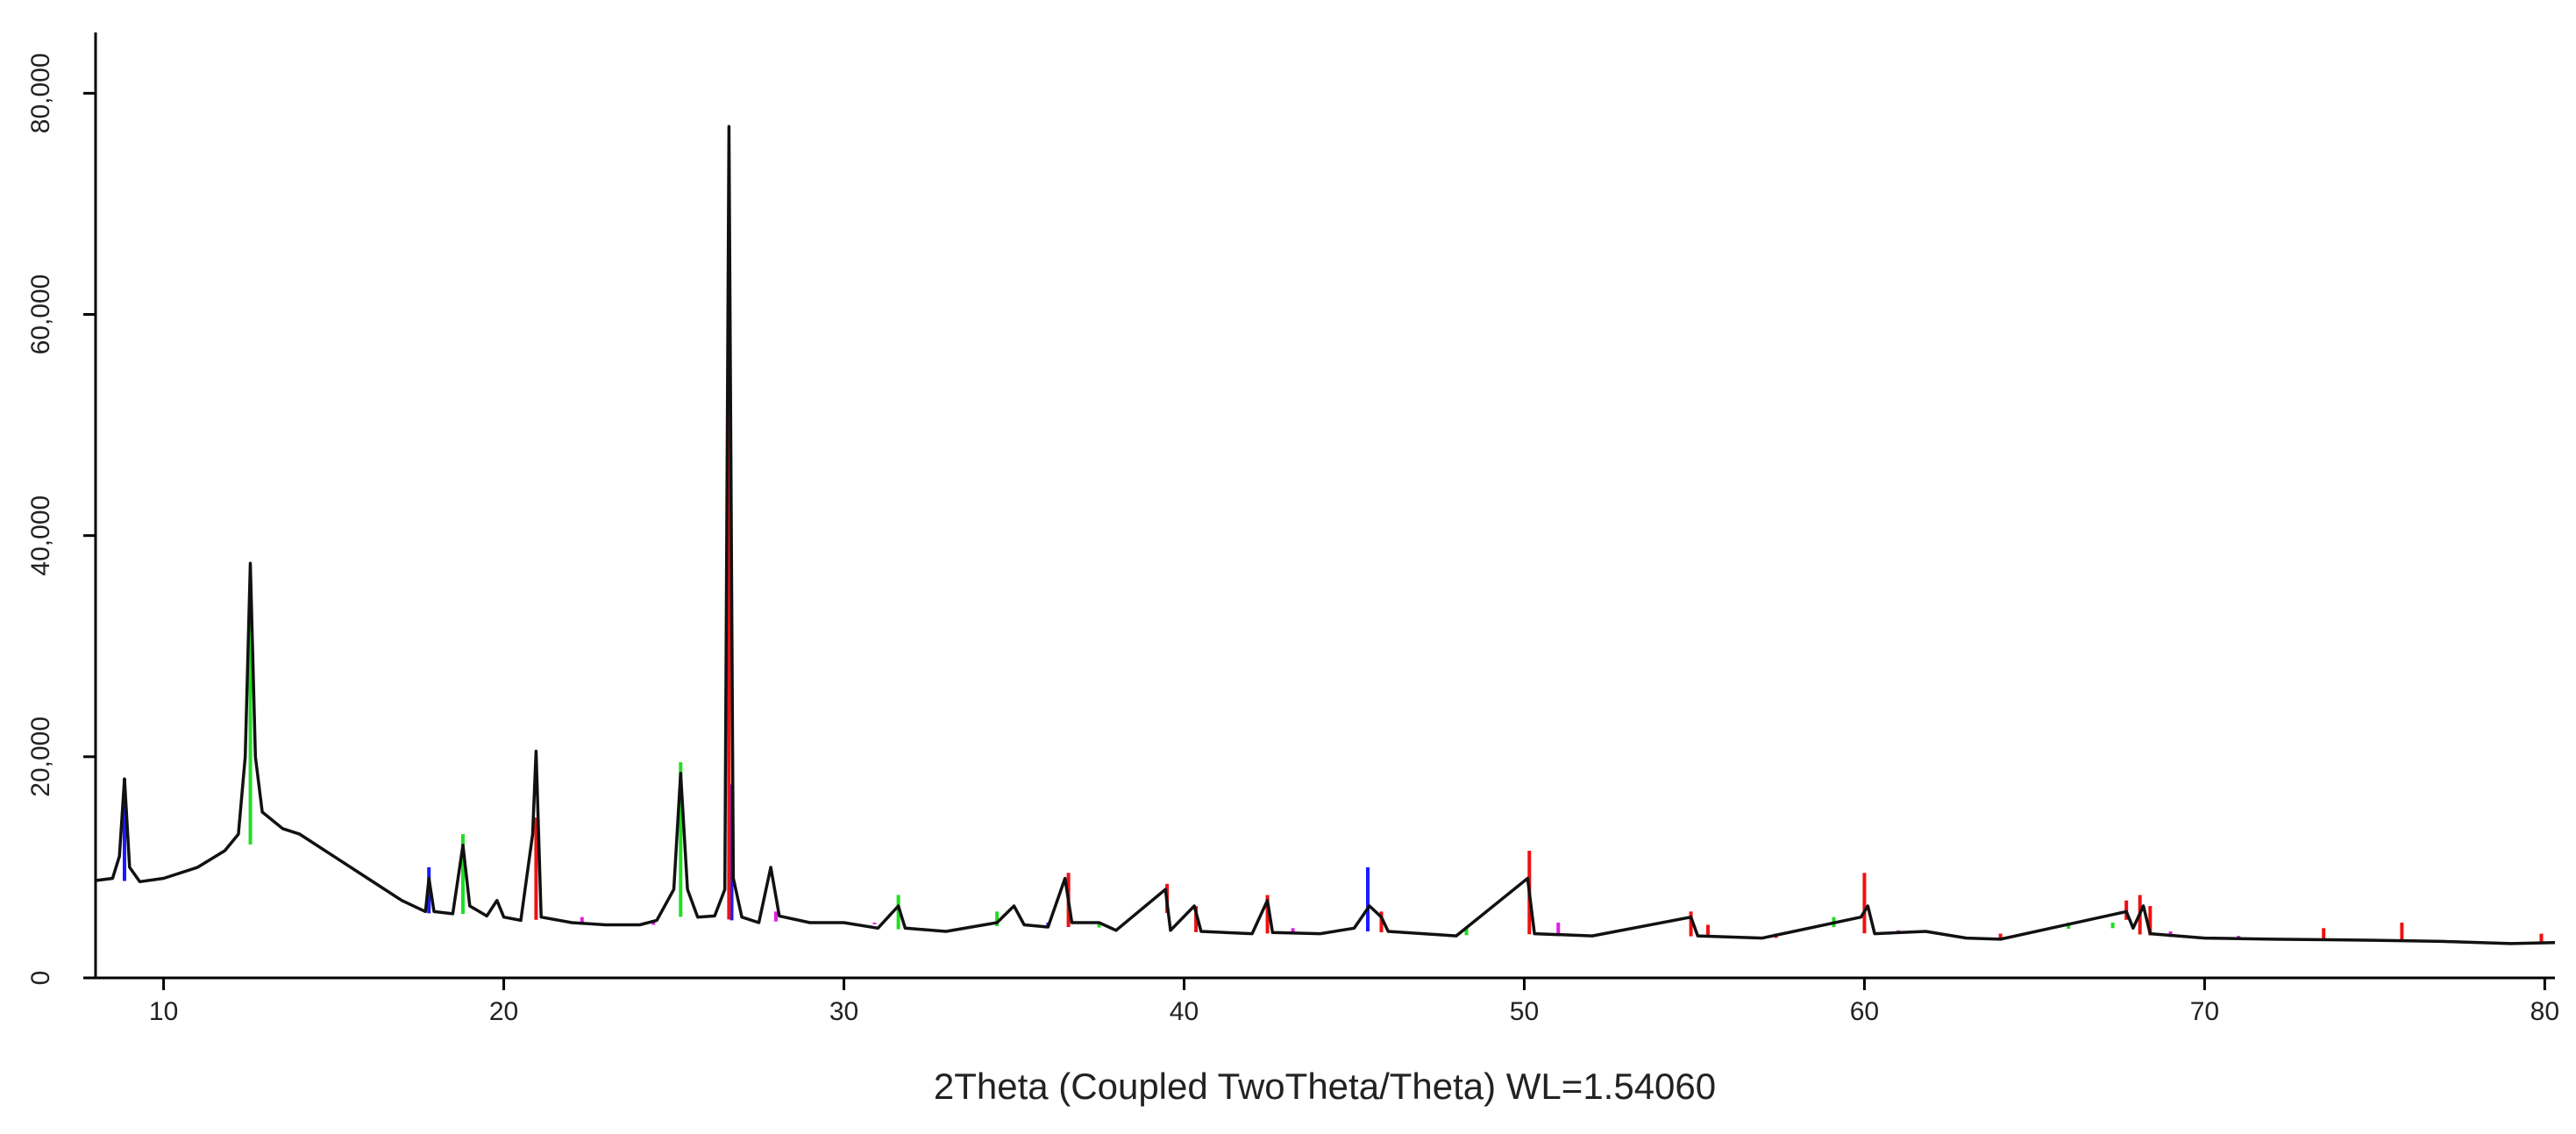 The width and height of the screenshot is (2576, 1134). I want to click on x-tick-label: 50, so click(1524, 1011).